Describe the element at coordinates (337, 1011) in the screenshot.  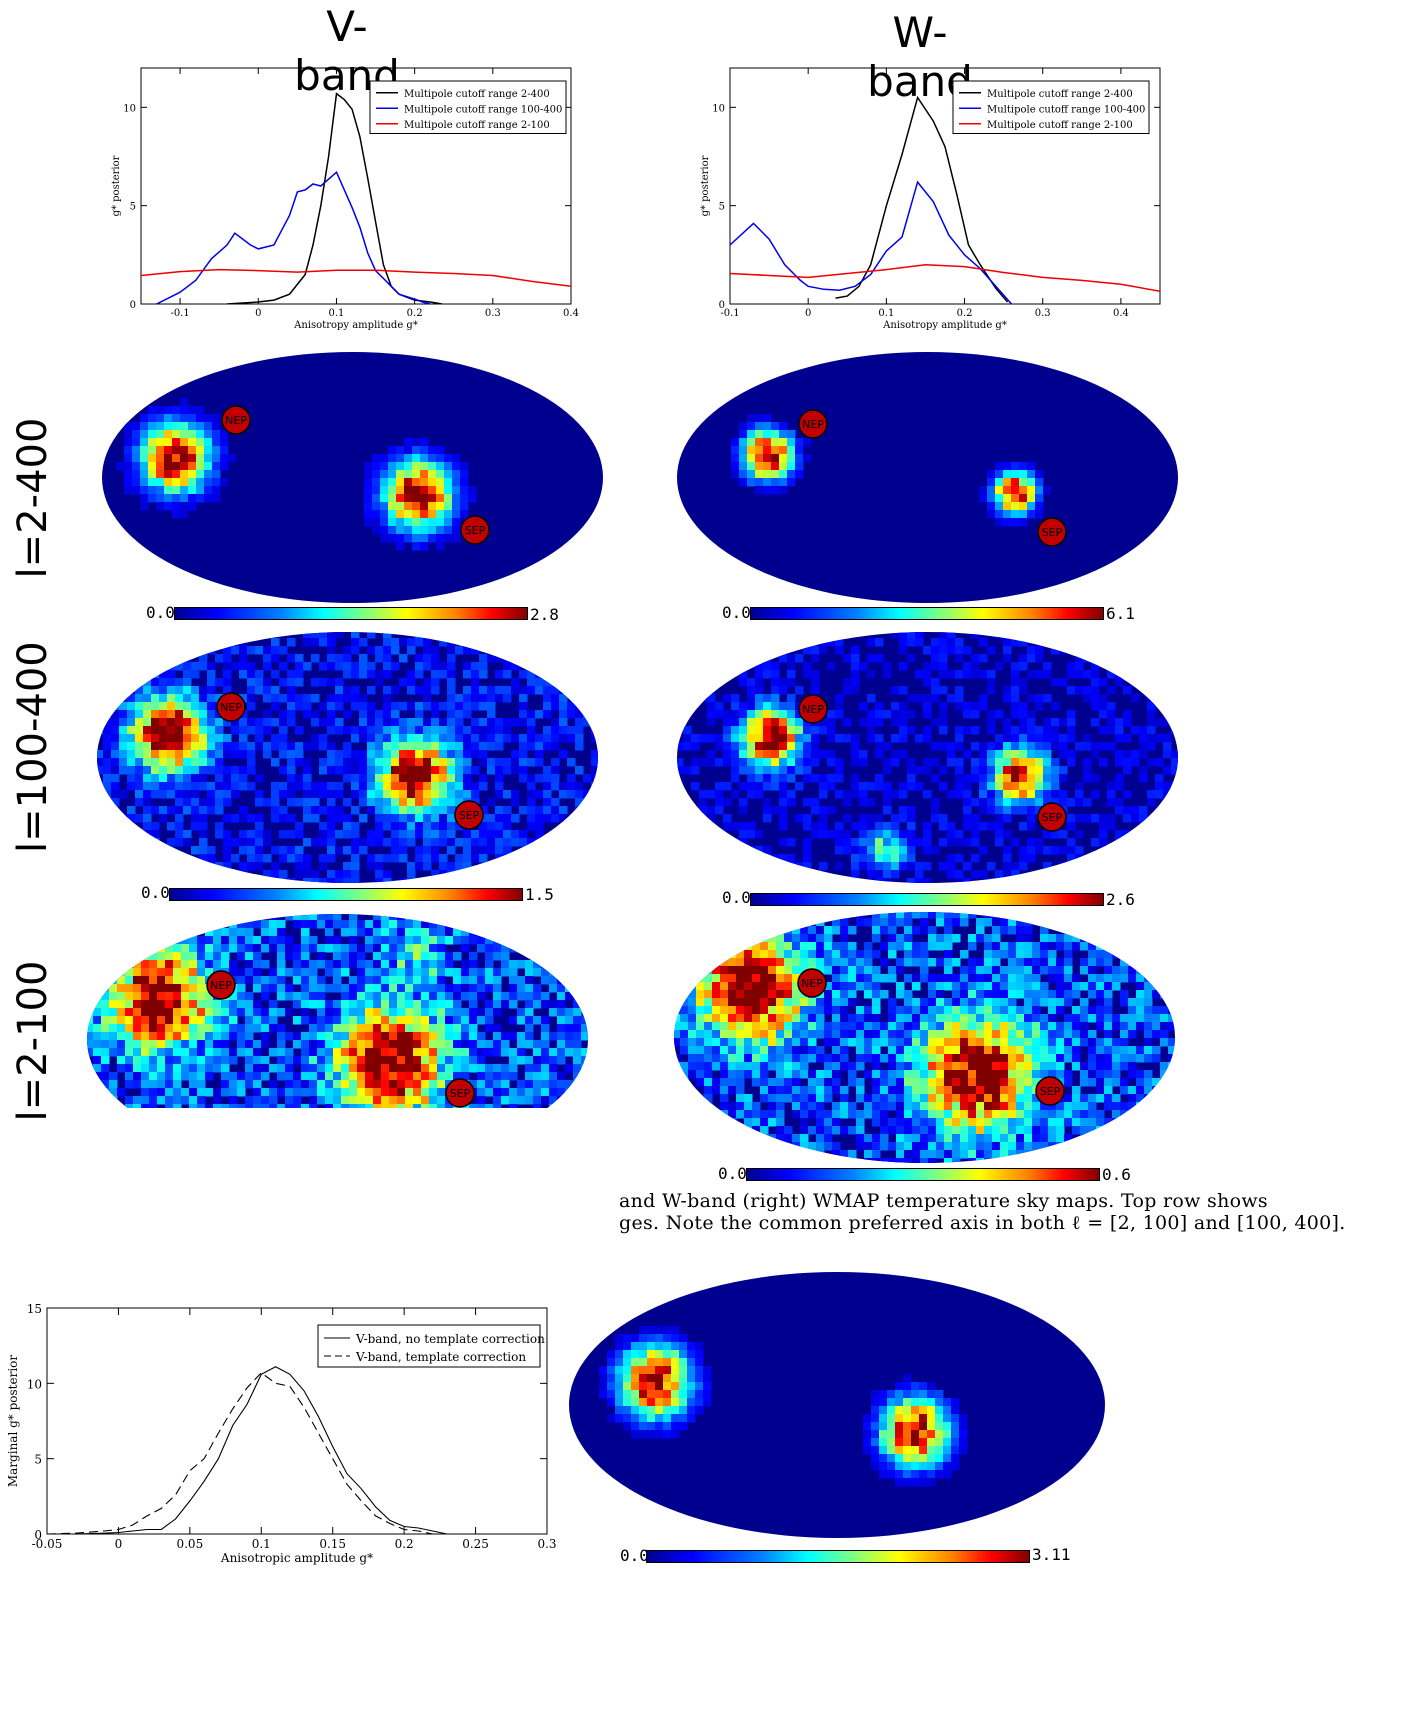
I see `sky-map-v-2-100: NEP SEP` at that location.